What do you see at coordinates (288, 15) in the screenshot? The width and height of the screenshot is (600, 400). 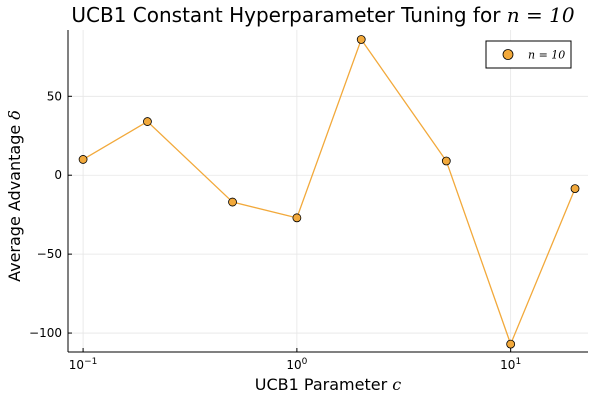 I see `chart-title-text: UCB1 Constant Hyperparameter Tuning for` at bounding box center [288, 15].